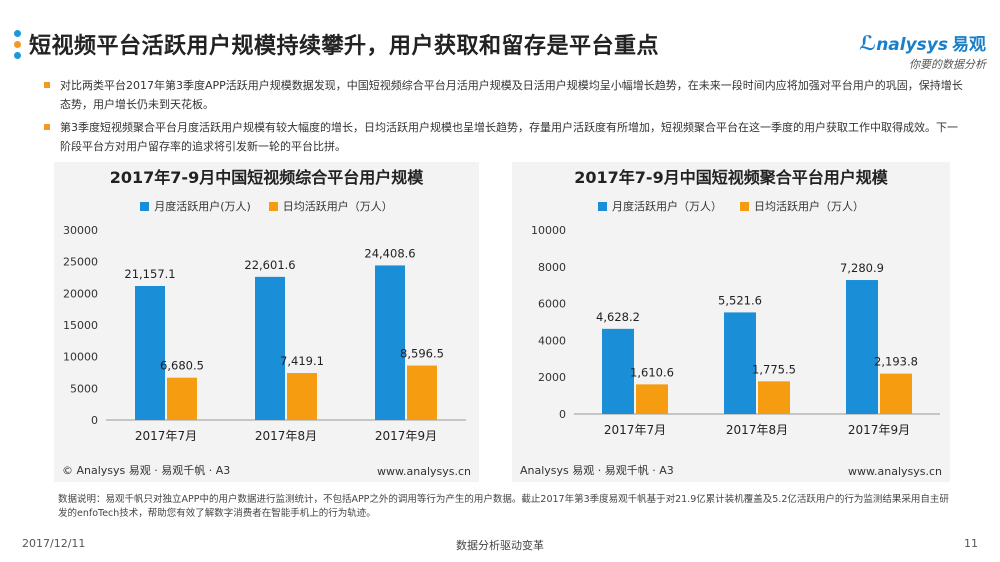 The width and height of the screenshot is (1000, 562). What do you see at coordinates (80, 230) in the screenshot?
I see `y-tick-label: 30000` at bounding box center [80, 230].